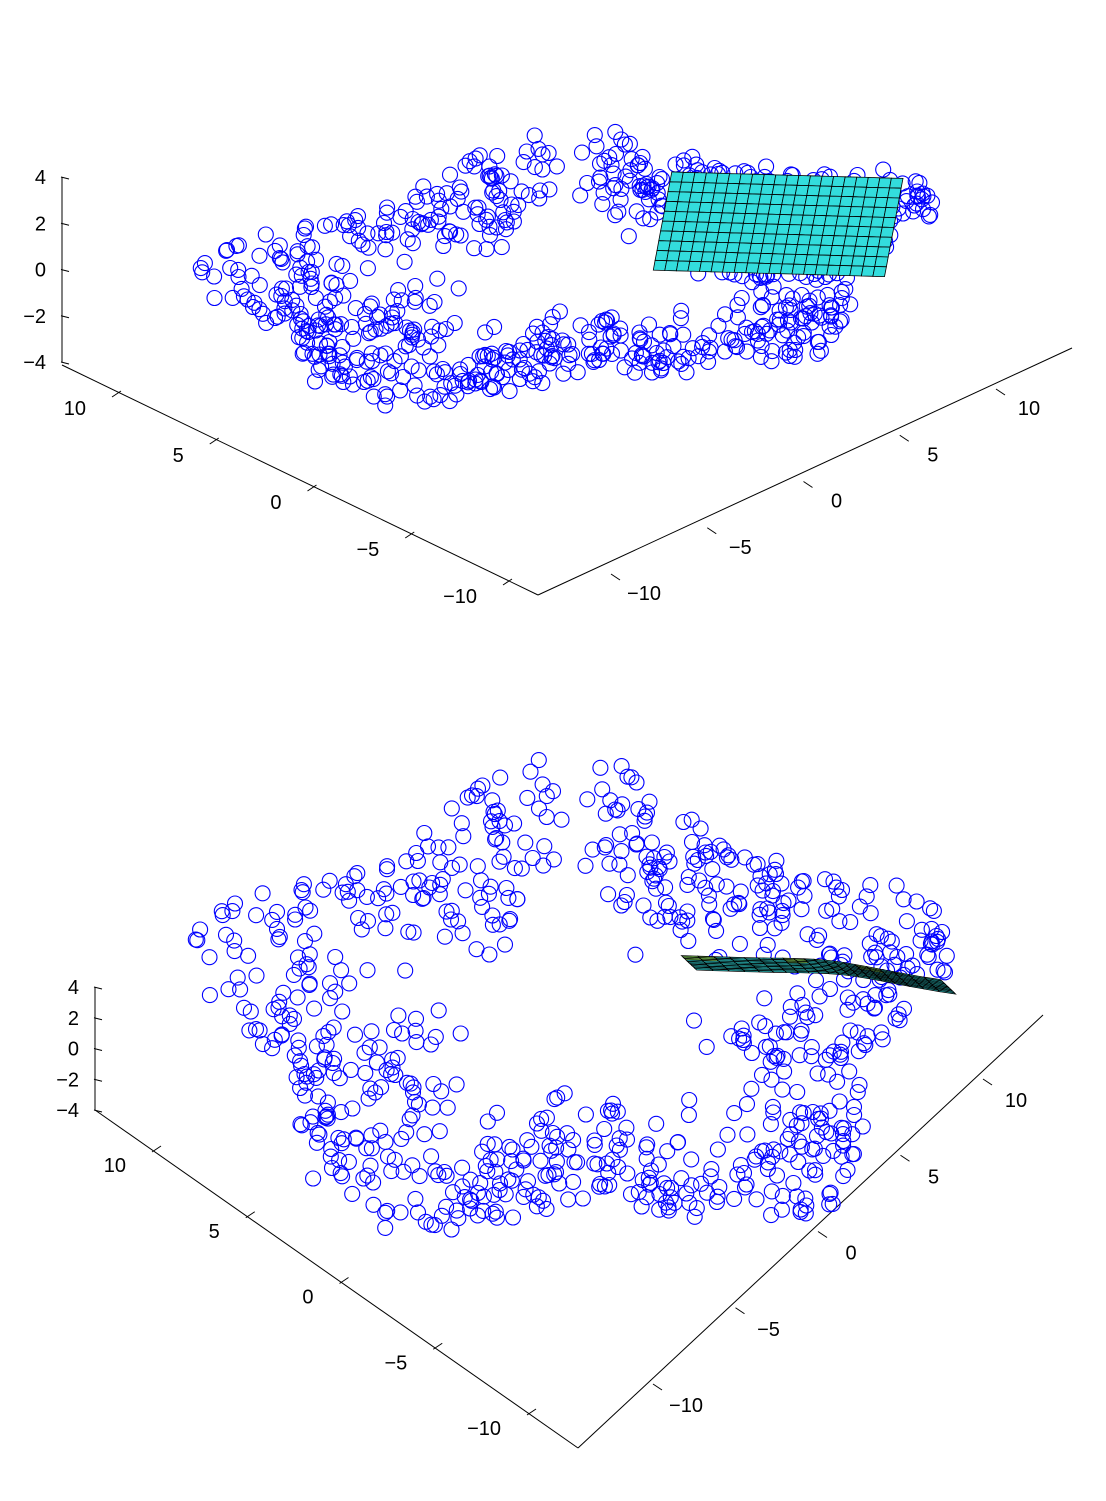 This screenshot has height=1501, width=1106. What do you see at coordinates (484, 1429) in the screenshot?
I see `left-tick-label: −10` at bounding box center [484, 1429].